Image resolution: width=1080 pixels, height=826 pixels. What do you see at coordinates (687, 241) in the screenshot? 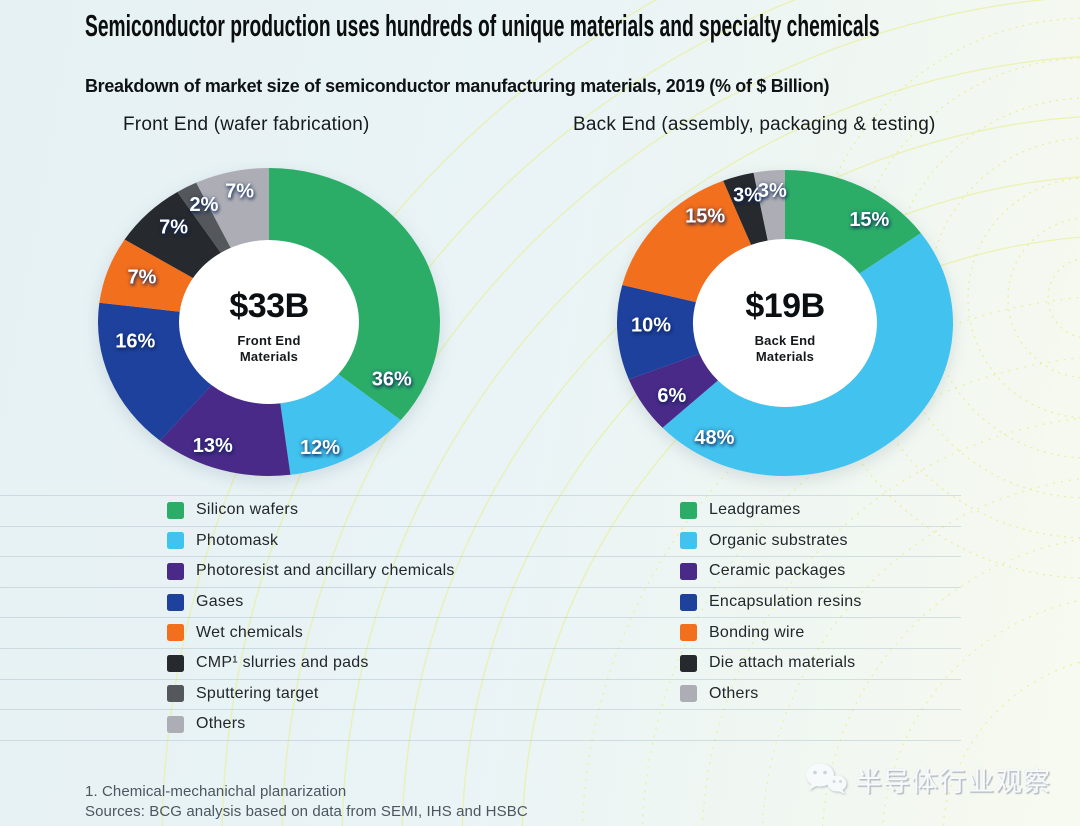
I see `segment-bonding-wire` at bounding box center [687, 241].